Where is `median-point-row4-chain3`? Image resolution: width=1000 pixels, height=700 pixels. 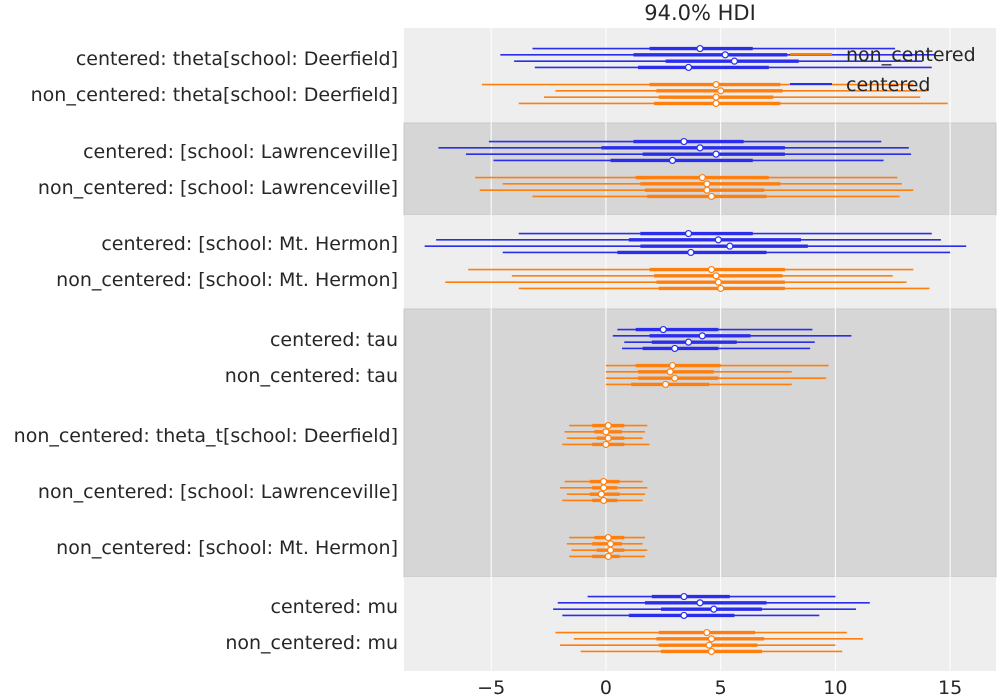
median-point-row4-chain3 is located at coordinates (691, 252).